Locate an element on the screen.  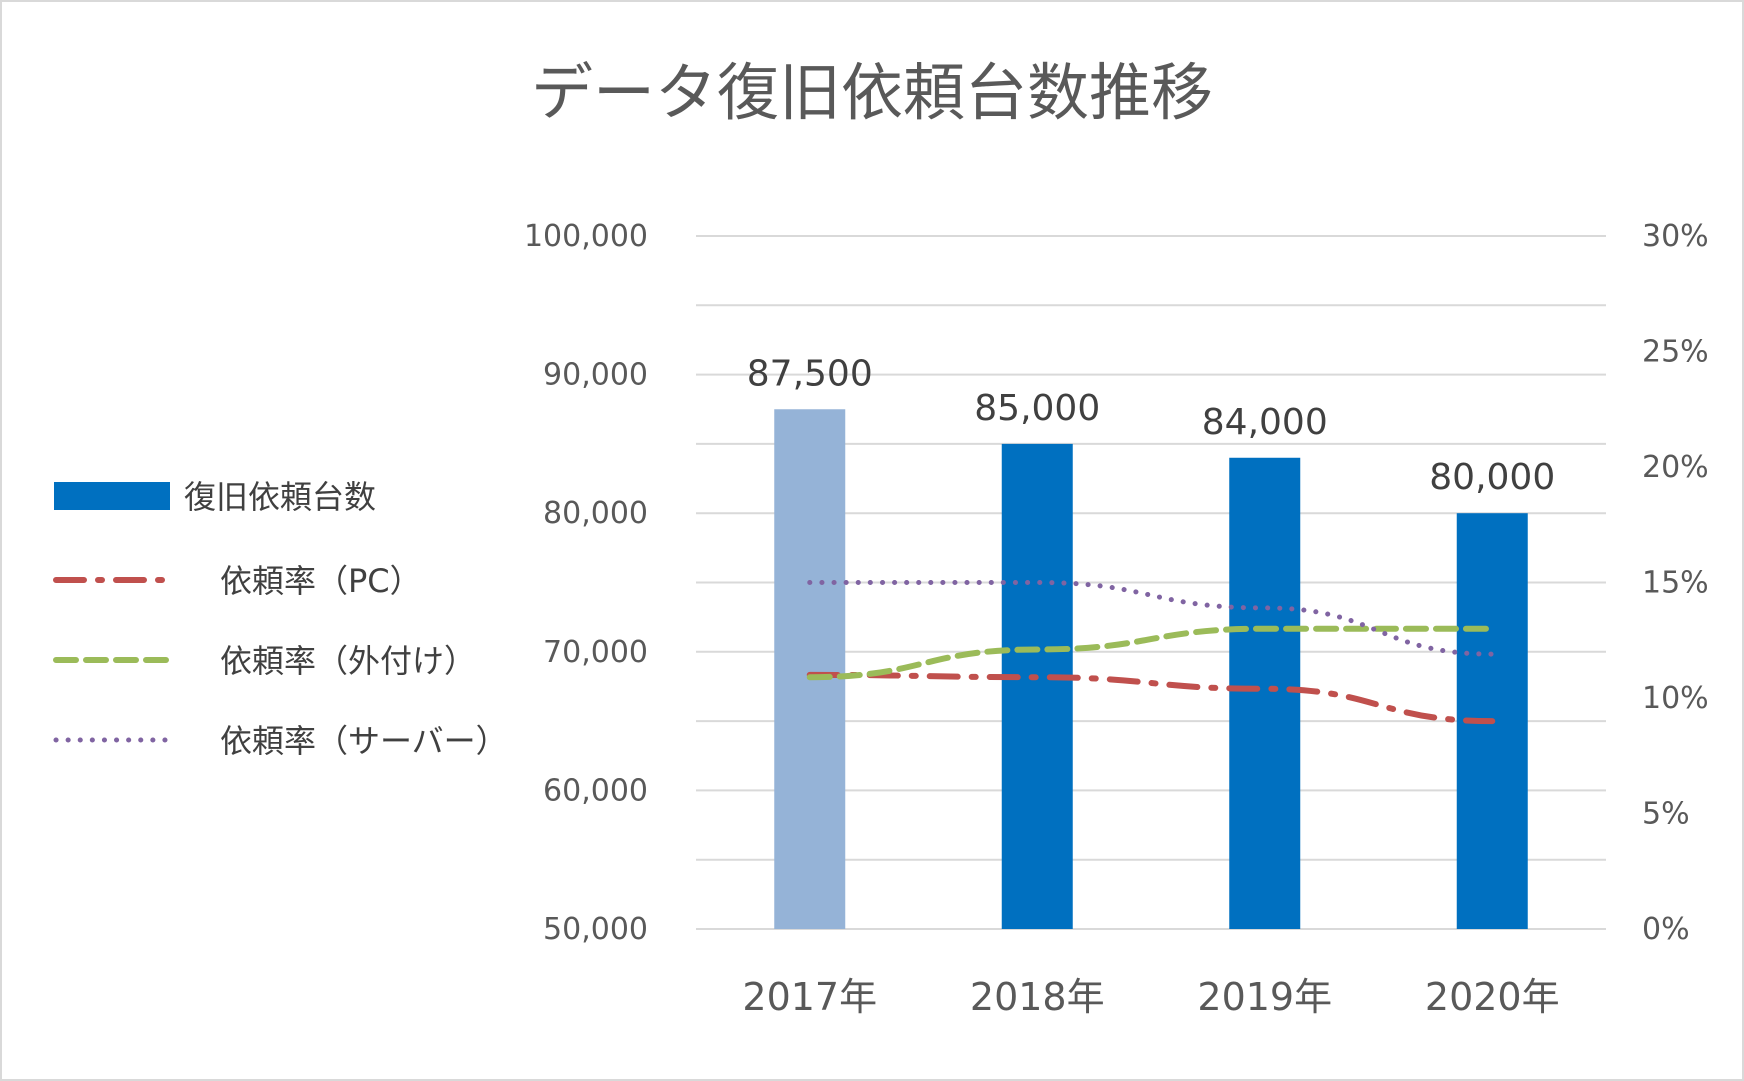
bar-data-label: 85,000 is located at coordinates (1037, 408).